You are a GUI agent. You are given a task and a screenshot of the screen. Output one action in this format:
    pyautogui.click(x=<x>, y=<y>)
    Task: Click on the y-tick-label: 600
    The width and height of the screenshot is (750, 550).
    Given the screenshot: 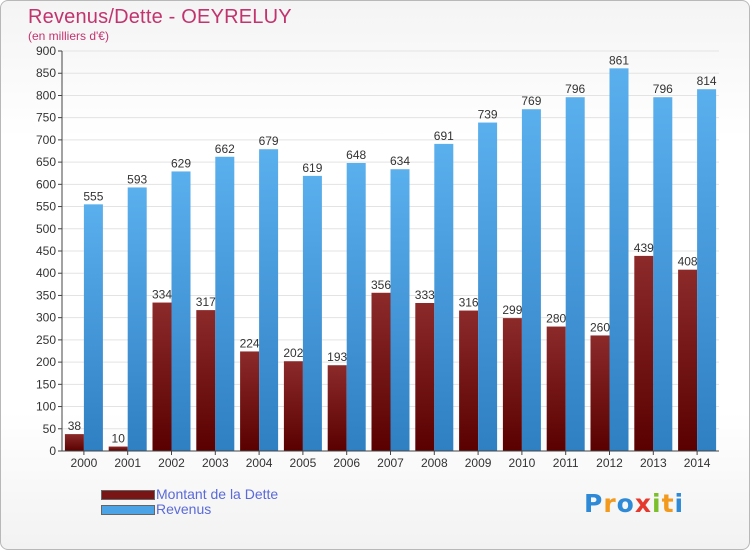 What is the action you would take?
    pyautogui.click(x=46, y=184)
    